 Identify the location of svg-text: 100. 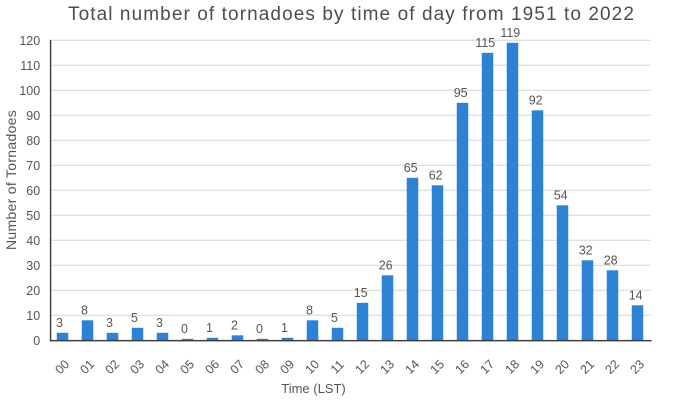
(29, 91).